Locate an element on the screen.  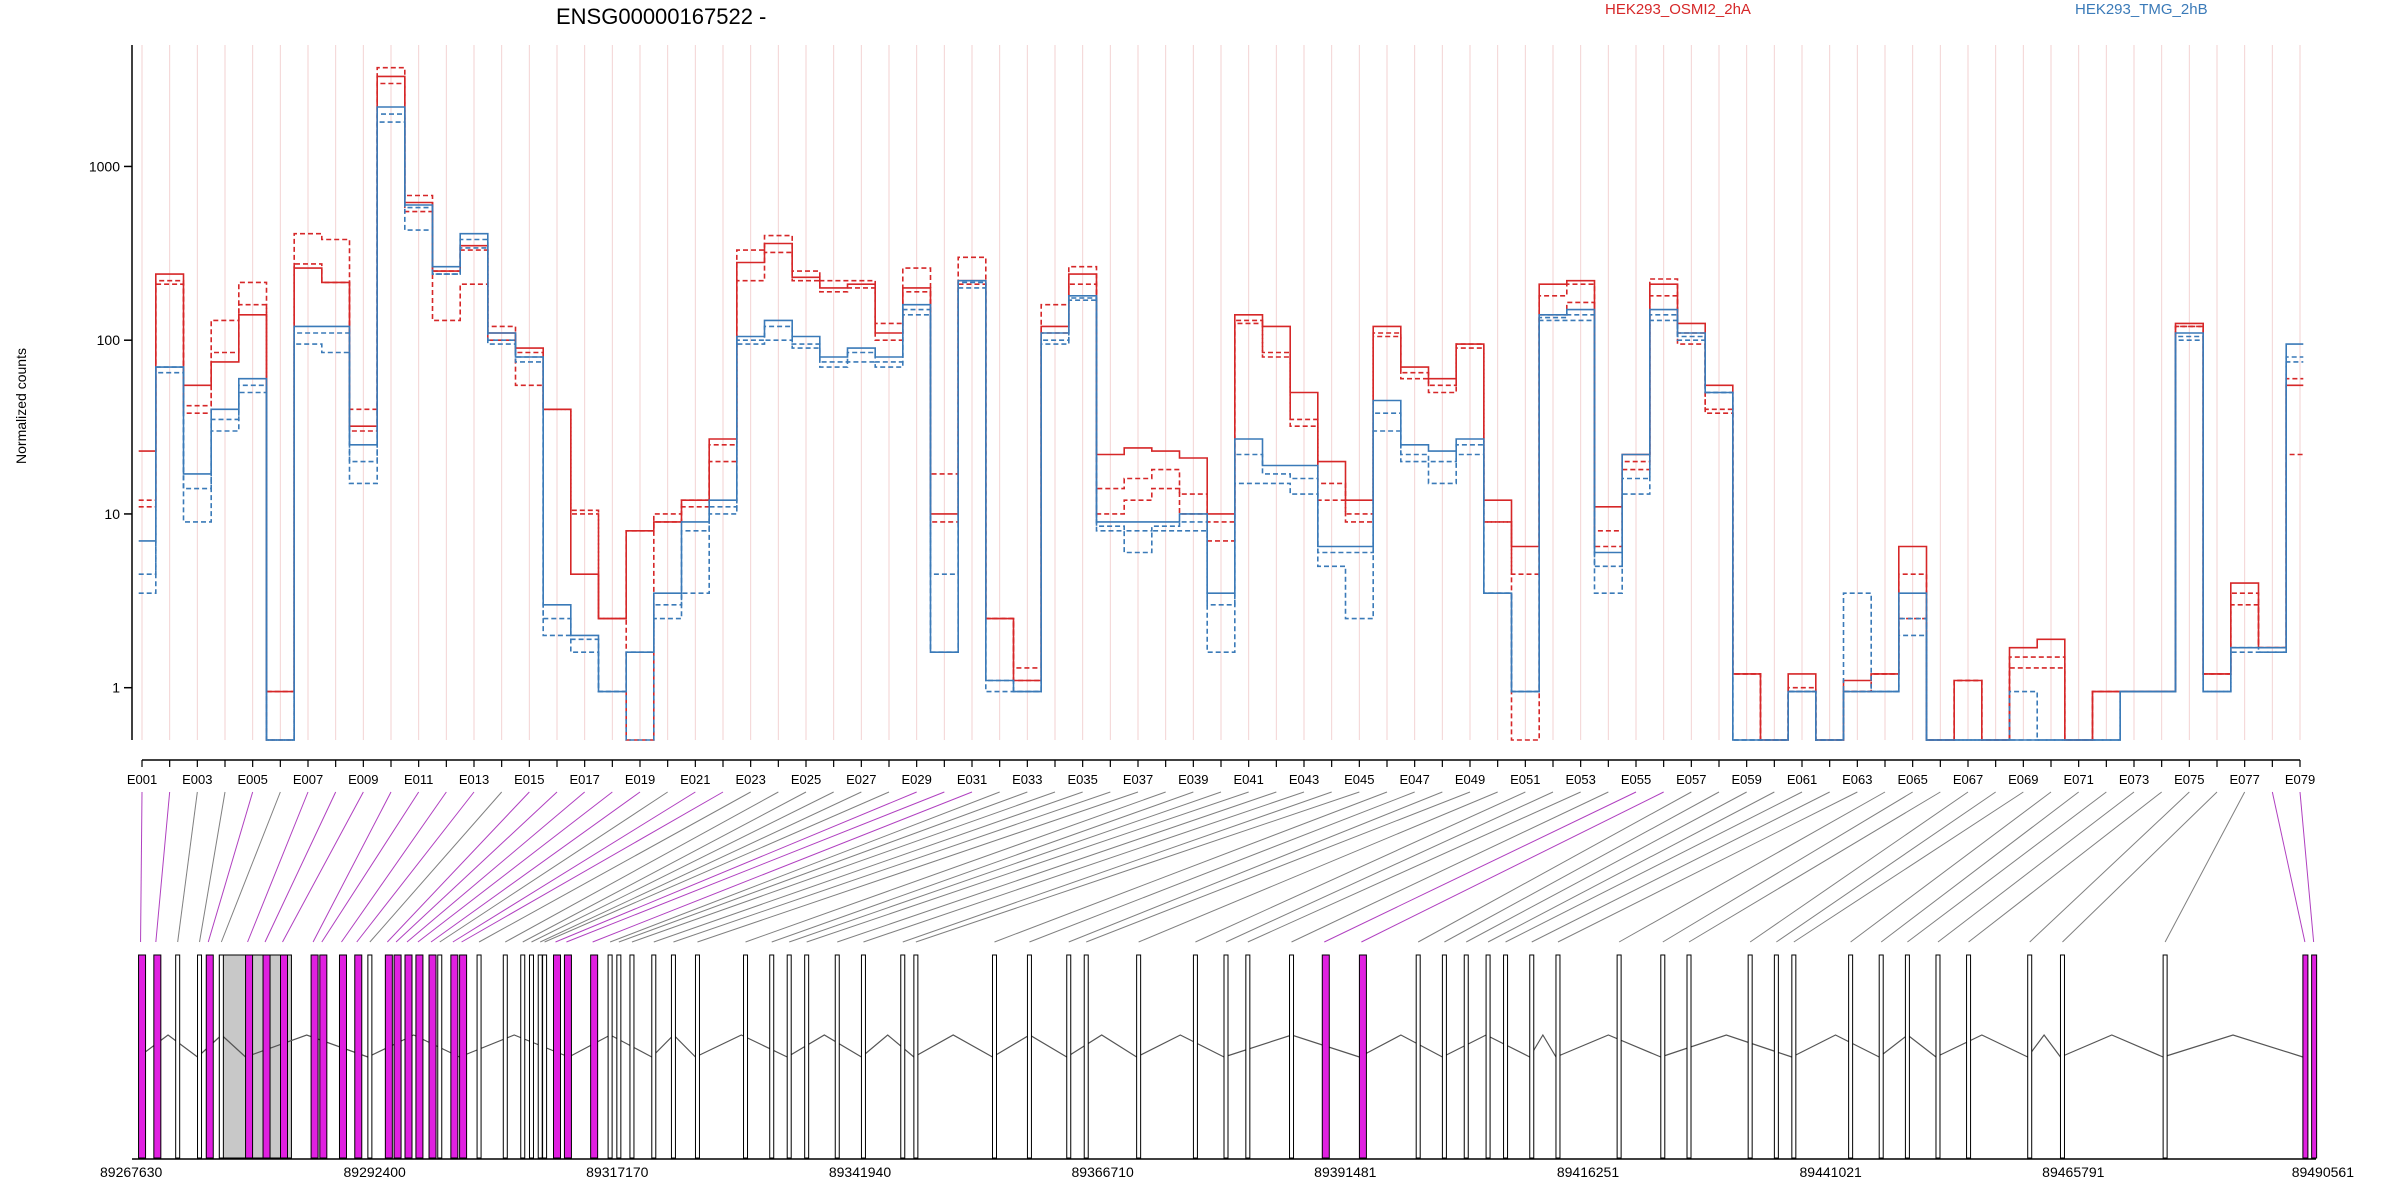
exon-label-e001: E001 is located at coordinates (142, 779).